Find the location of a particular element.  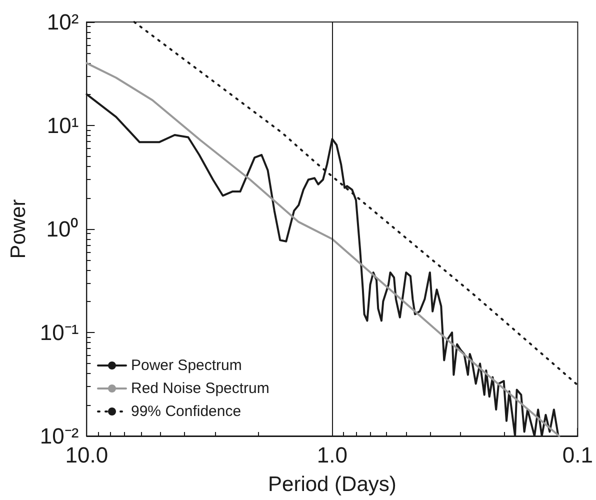

y-tick-label: 10² is located at coordinates (62, 22).